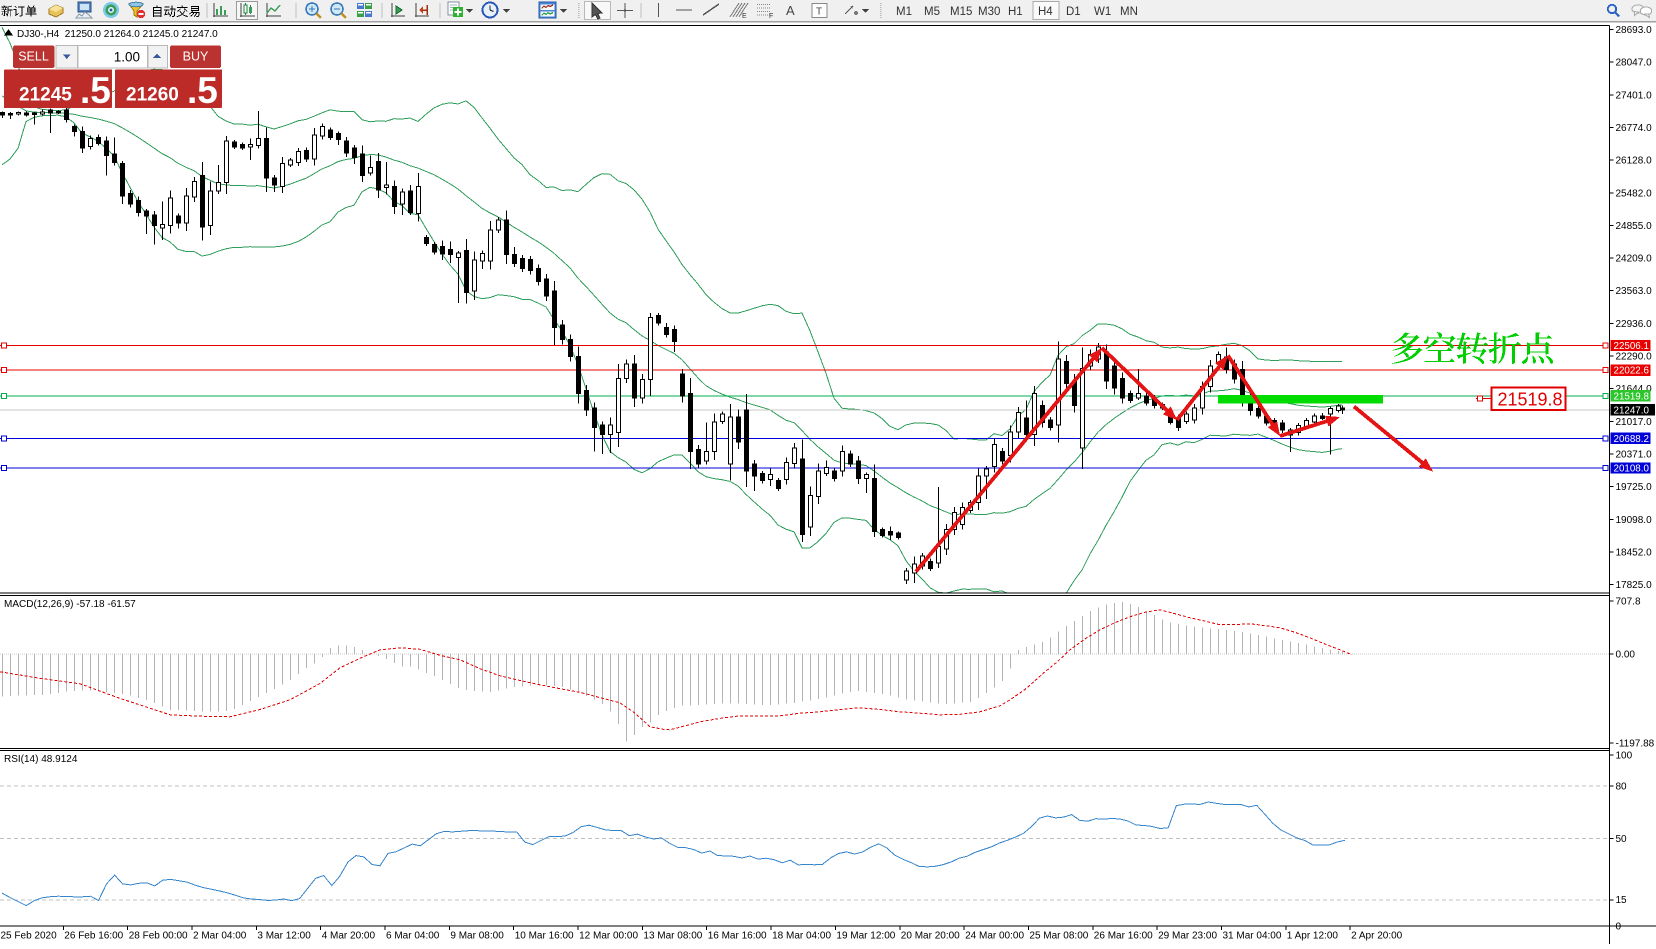 The width and height of the screenshot is (1656, 949). I want to click on svg-text: 27401.0, so click(1634, 95).